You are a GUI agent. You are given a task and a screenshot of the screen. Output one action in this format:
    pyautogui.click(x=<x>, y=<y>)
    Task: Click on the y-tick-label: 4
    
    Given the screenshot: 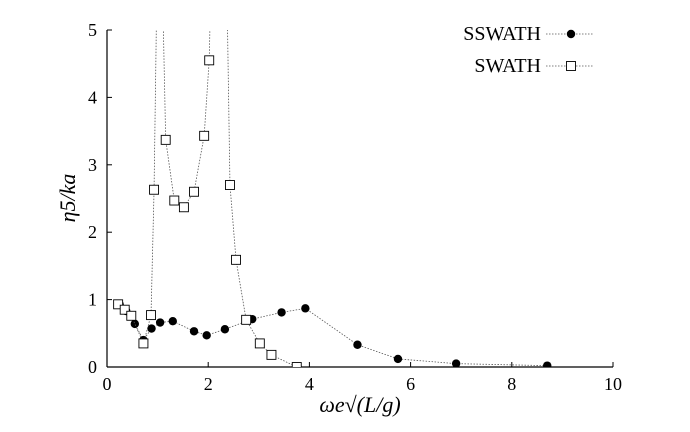 What is the action you would take?
    pyautogui.click(x=92, y=97)
    